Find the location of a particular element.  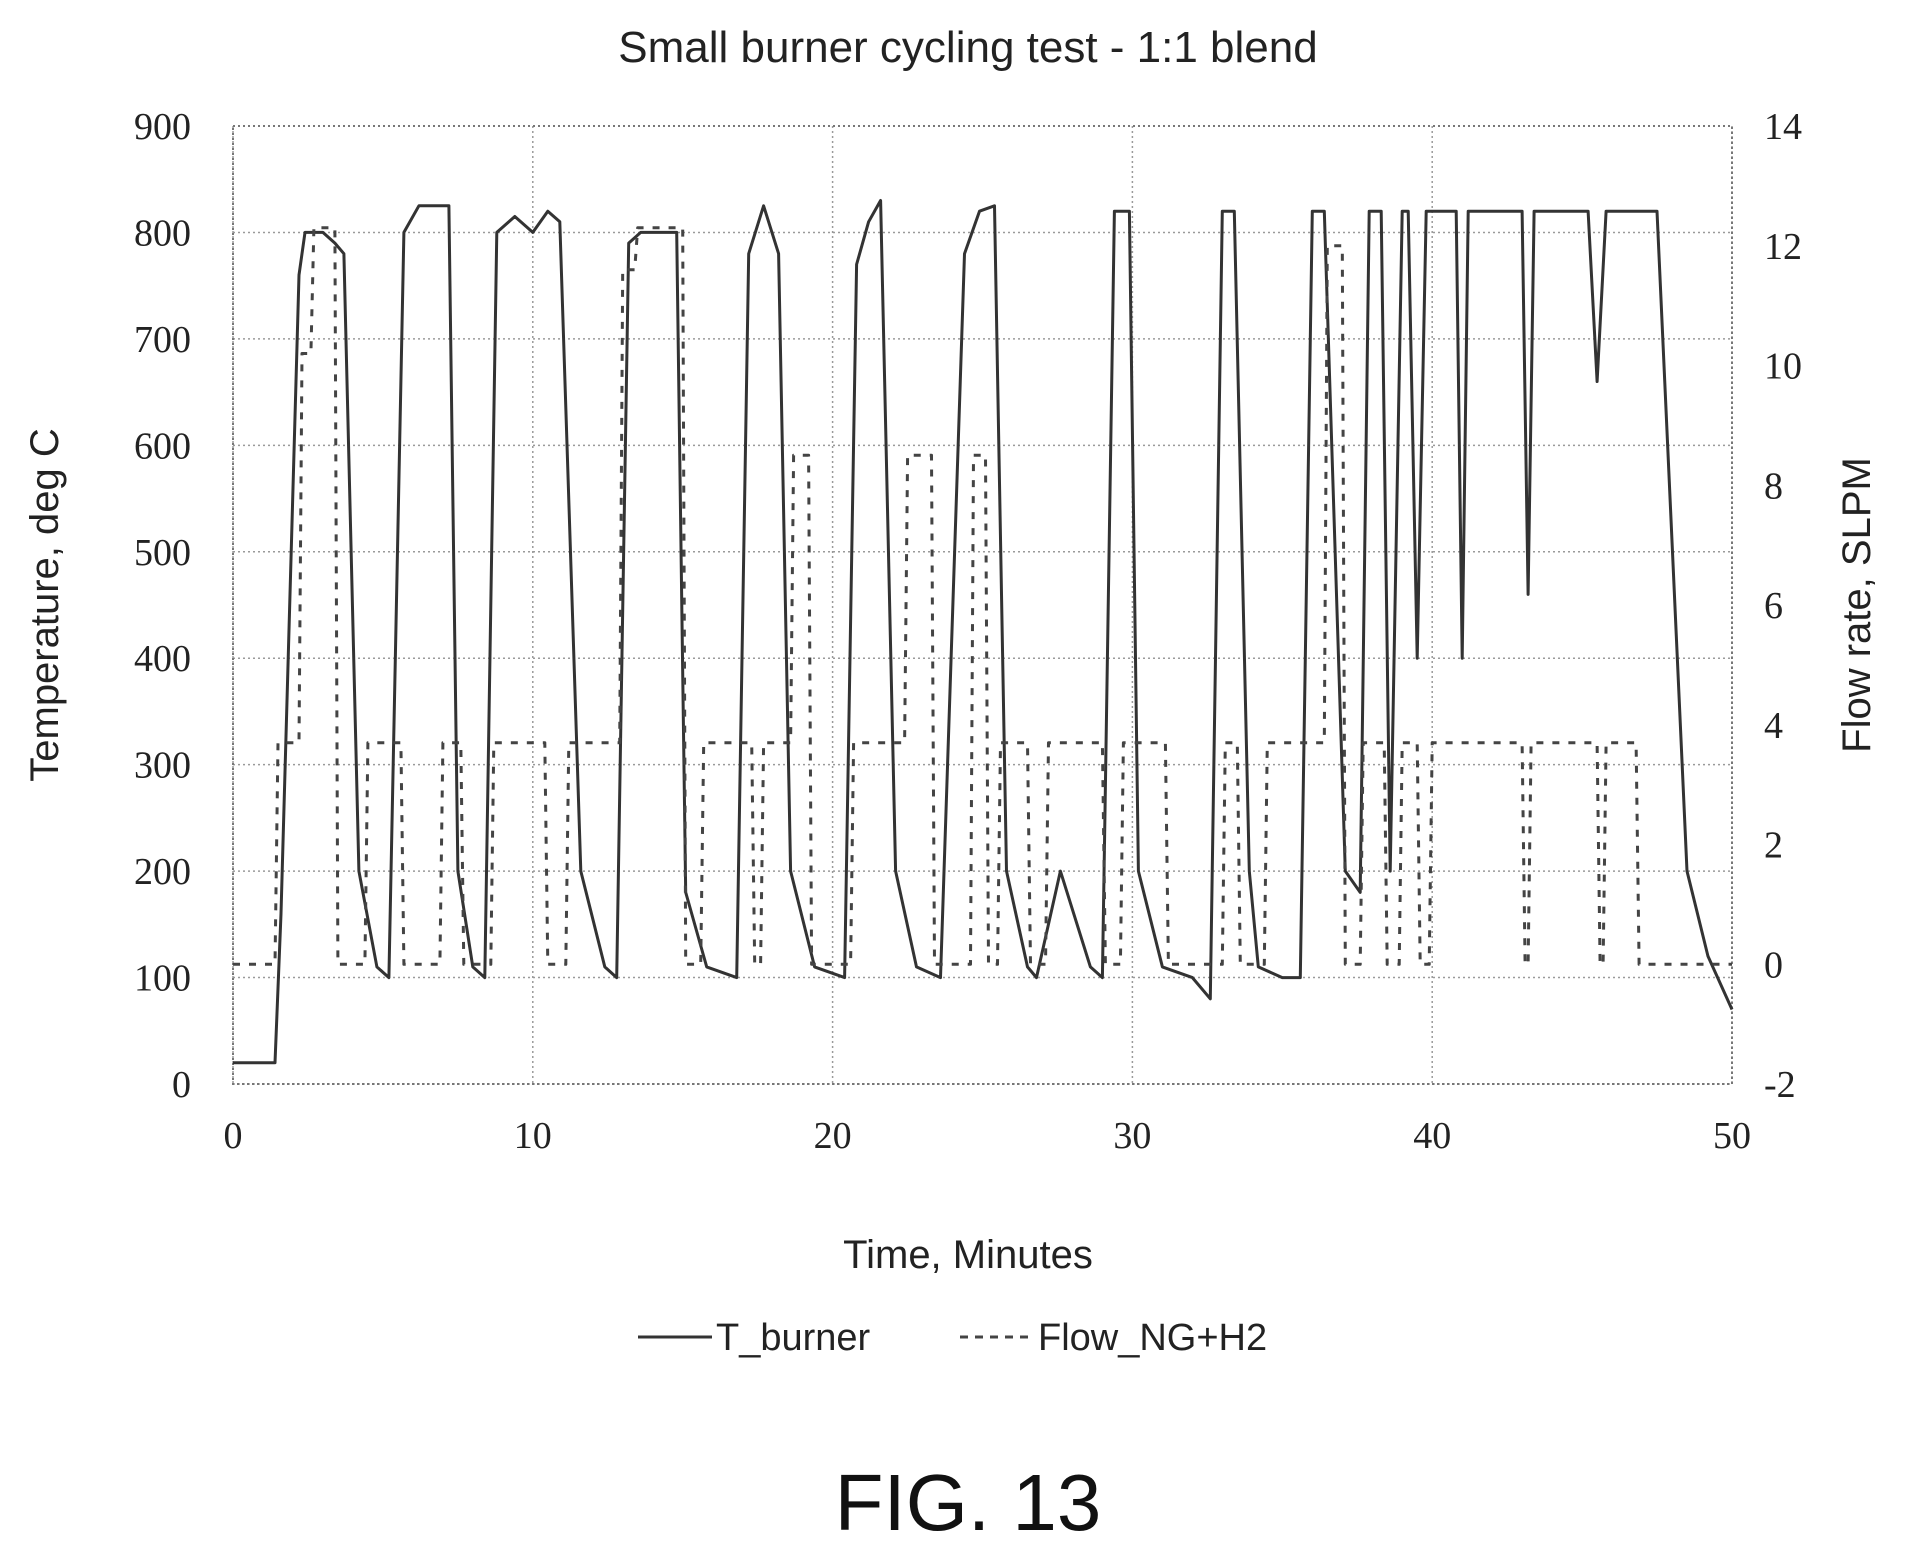

x-tick-label: 40 is located at coordinates (1432, 1136).